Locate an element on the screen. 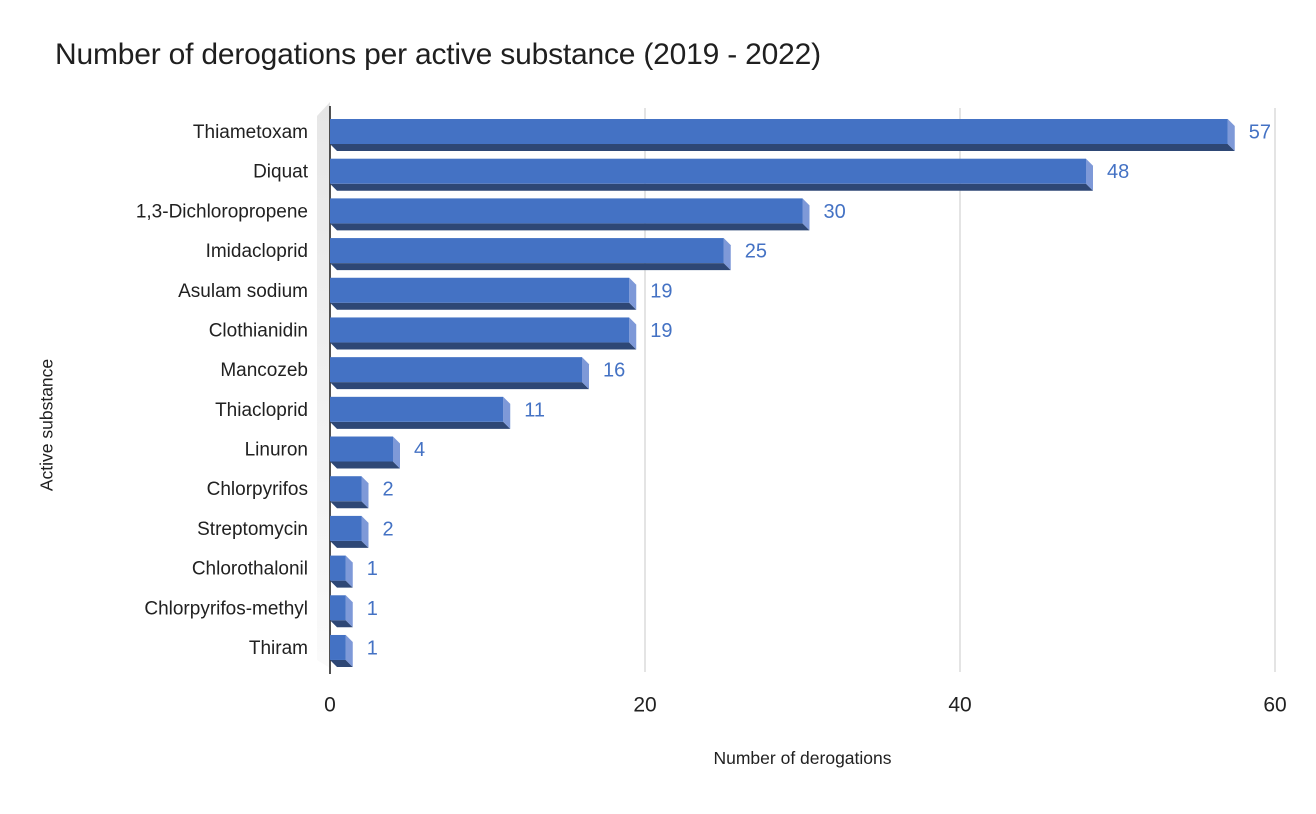  category-label: Diquat is located at coordinates (281, 172).